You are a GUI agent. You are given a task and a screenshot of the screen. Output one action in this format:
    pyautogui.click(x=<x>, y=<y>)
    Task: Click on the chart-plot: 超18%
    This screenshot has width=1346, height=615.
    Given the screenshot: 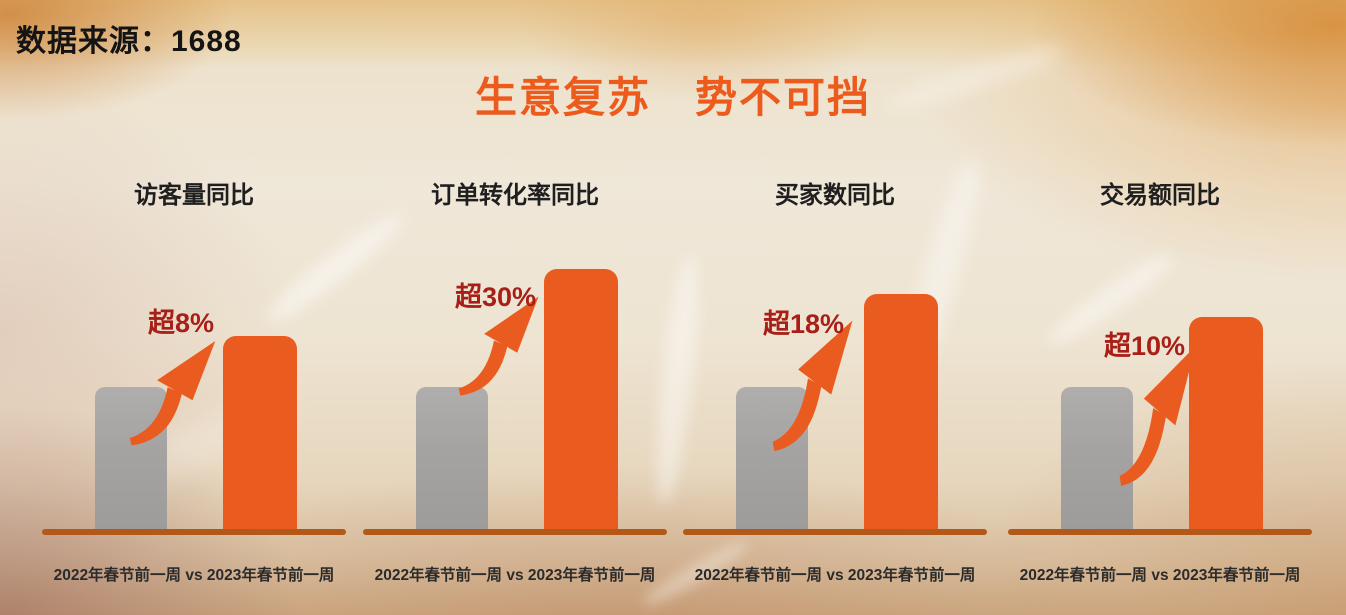 What is the action you would take?
    pyautogui.click(x=835, y=350)
    